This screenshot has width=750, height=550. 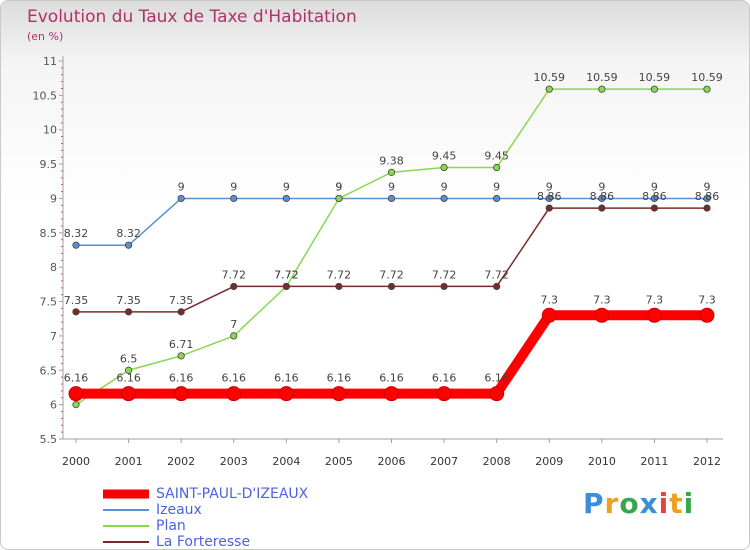 I want to click on data-label-plan: 9.45, so click(x=496, y=156).